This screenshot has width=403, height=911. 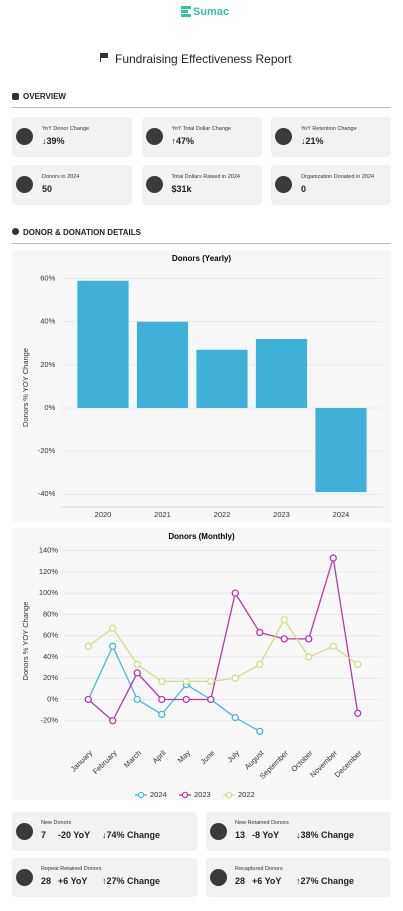 I want to click on card-value: 0, so click(x=304, y=189).